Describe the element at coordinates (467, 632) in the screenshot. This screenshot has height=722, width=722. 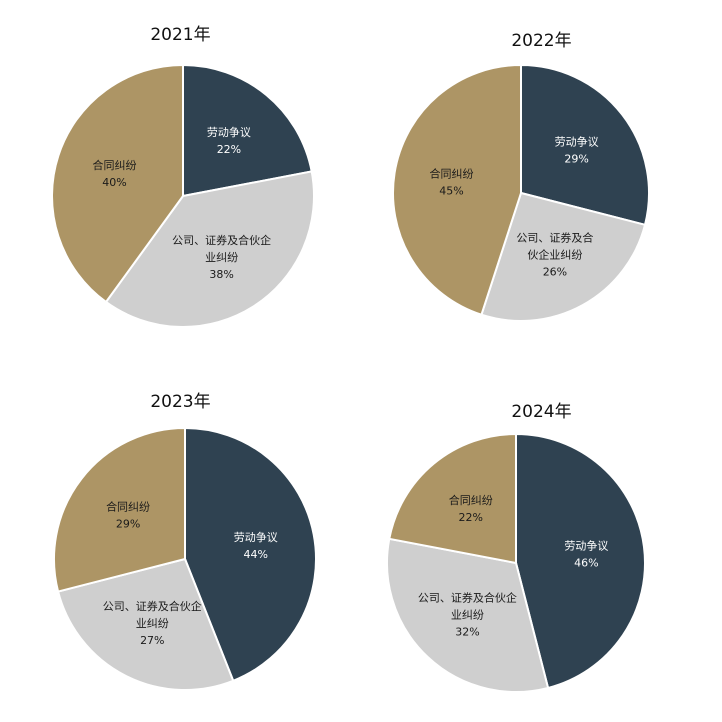
I see `slice-value-label: 32%` at that location.